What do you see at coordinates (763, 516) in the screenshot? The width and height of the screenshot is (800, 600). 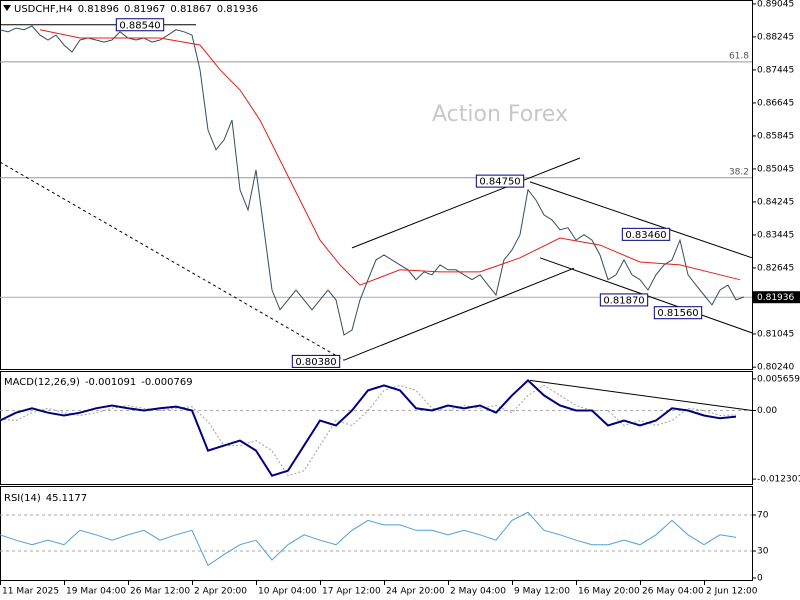 I see `y-tick-label: 70` at bounding box center [763, 516].